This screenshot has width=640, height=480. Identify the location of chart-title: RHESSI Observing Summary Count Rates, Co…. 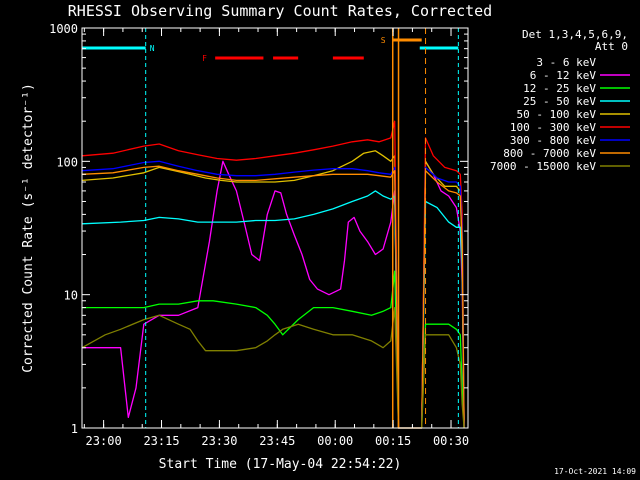
(280, 11).